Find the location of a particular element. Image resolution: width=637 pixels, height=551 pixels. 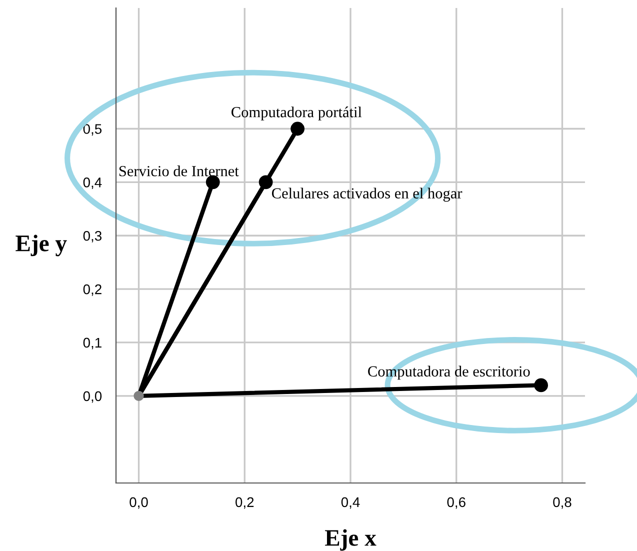

x-tick-label: 0,2 is located at coordinates (245, 503).